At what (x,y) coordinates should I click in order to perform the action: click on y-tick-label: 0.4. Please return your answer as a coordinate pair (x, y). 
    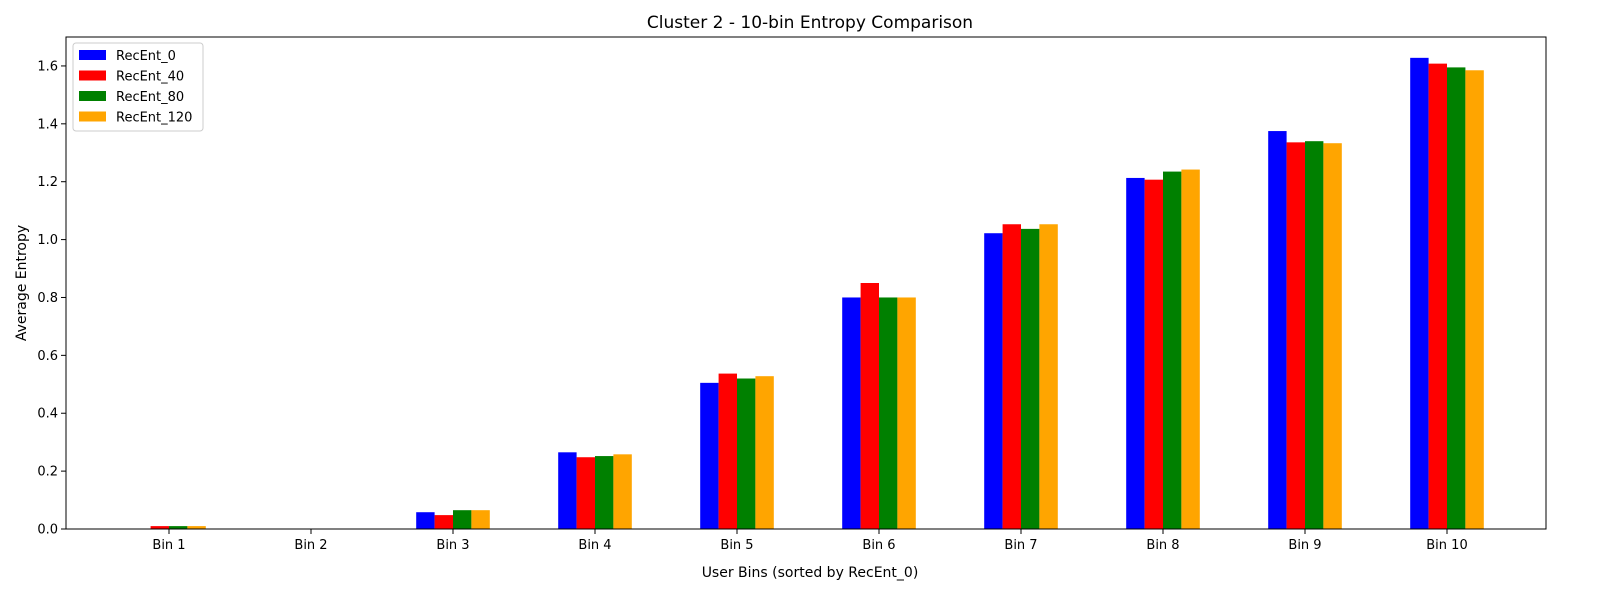
    Looking at the image, I should click on (47, 414).